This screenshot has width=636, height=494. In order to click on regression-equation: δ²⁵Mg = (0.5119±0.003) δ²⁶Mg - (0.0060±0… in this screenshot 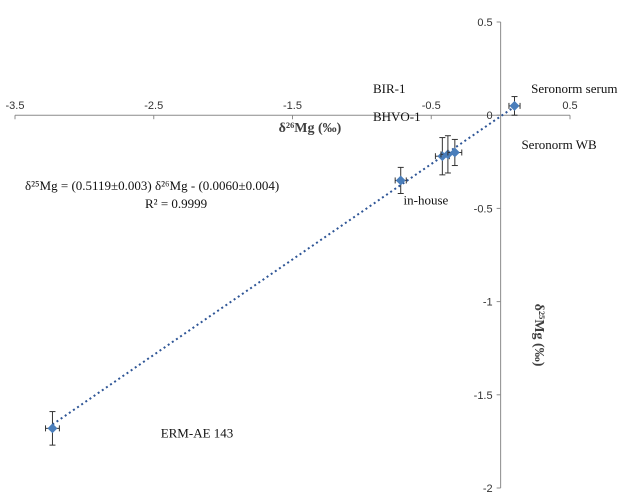, I will do `click(152, 185)`.